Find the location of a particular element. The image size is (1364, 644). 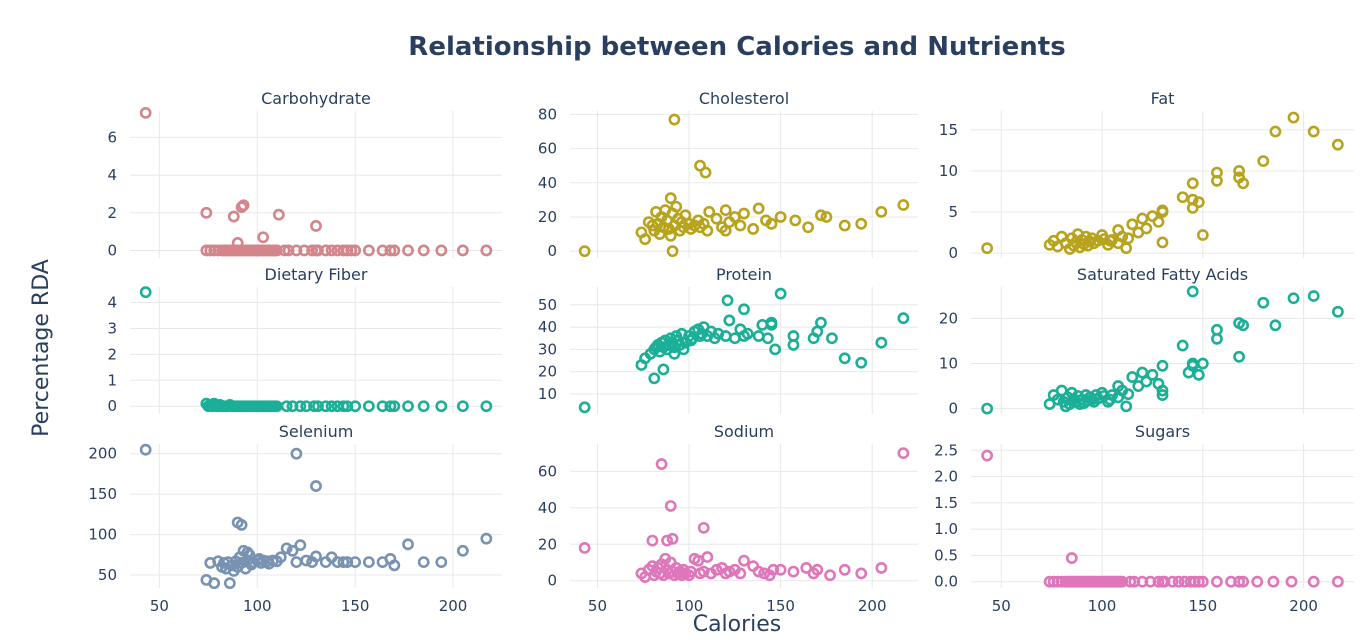

y-tick-label: 6 is located at coordinates (112, 137).